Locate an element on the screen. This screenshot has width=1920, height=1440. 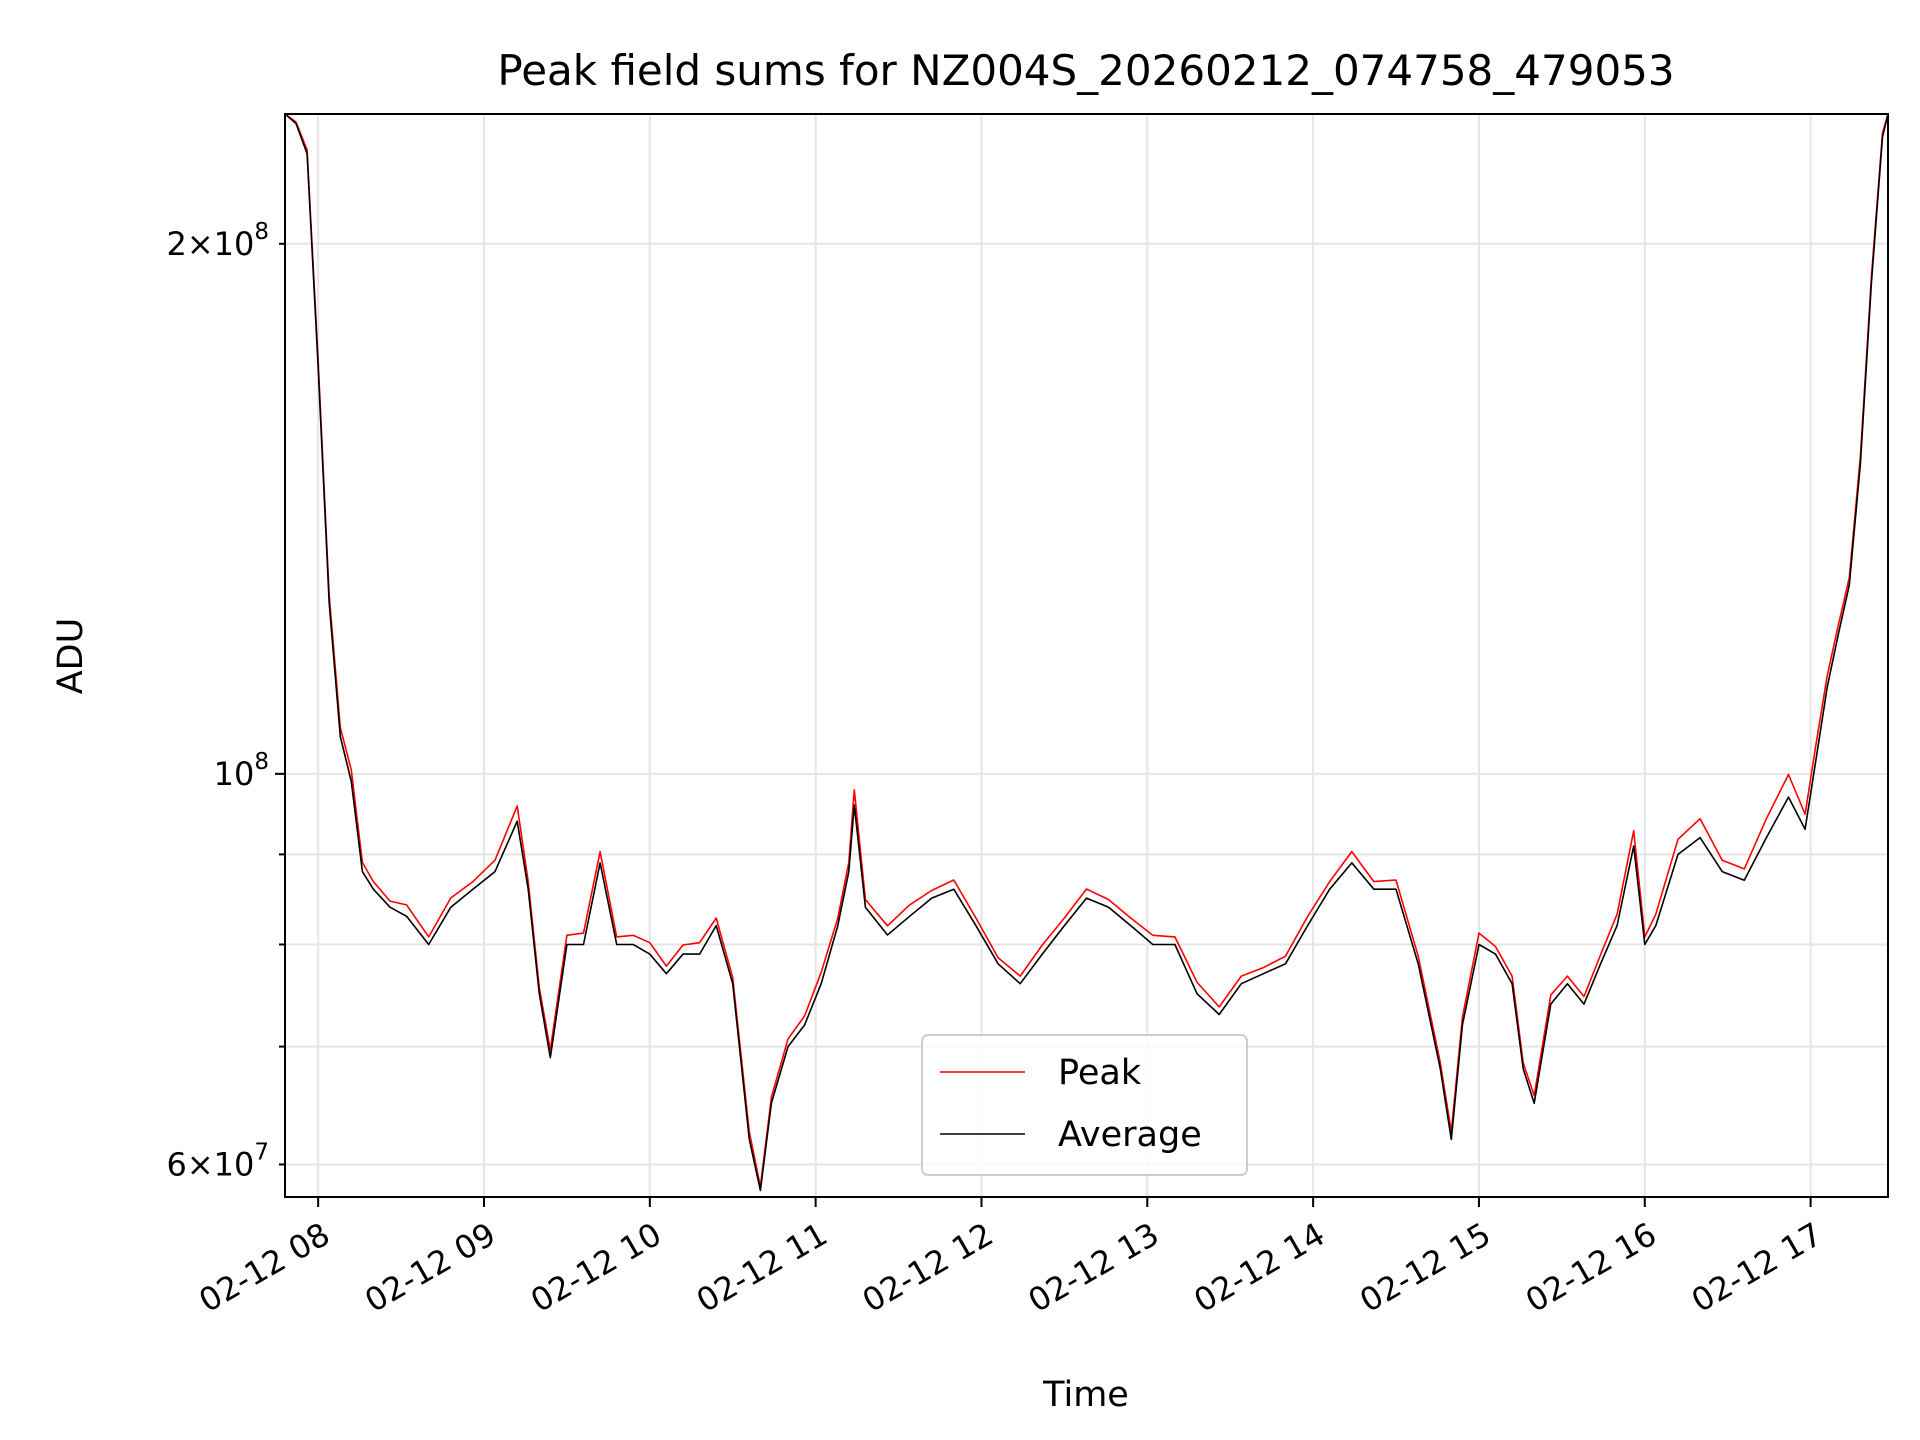
y-axis-label: ADU is located at coordinates (71, 656).